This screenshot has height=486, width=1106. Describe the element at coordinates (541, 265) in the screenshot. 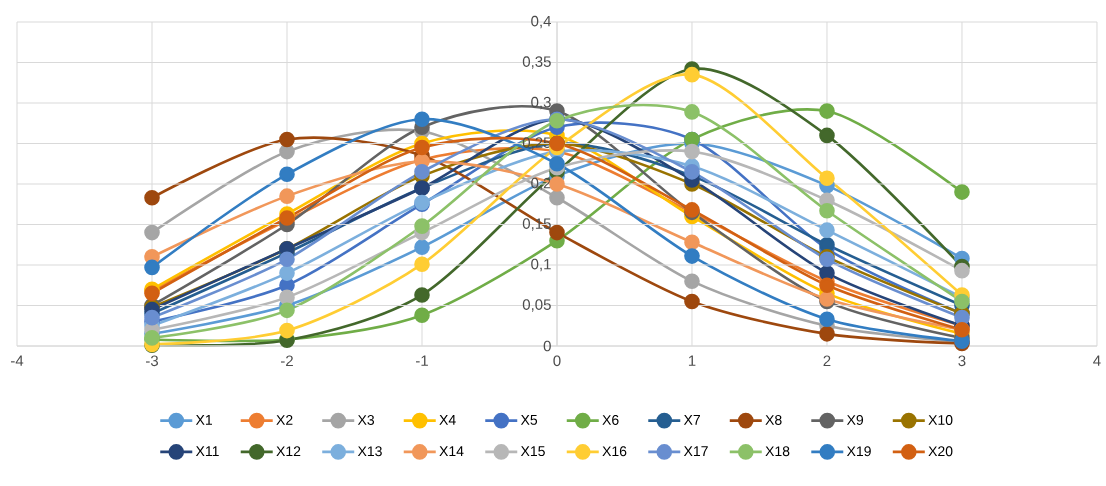

I see `y-tick-label: 0,1` at that location.